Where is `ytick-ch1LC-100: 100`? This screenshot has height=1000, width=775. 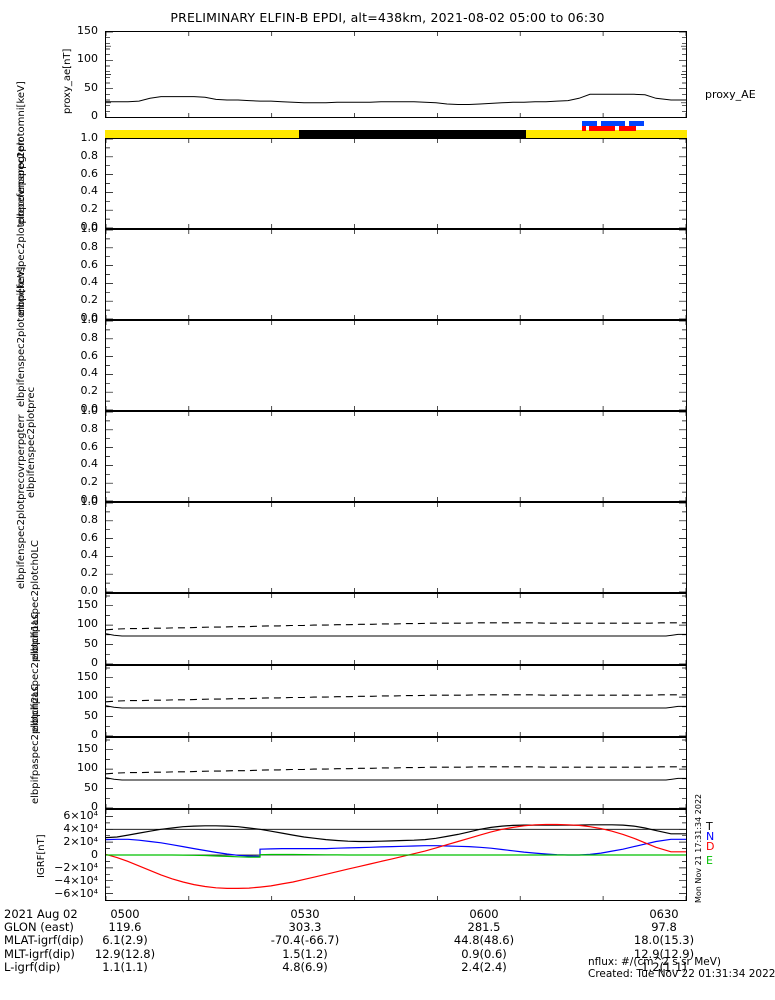 ytick-ch1LC-100: 100 is located at coordinates (87, 695).